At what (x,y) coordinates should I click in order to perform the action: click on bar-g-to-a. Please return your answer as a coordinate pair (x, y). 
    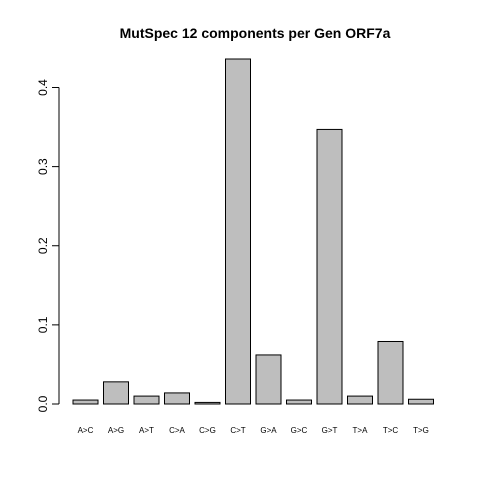
    Looking at the image, I should click on (268, 379).